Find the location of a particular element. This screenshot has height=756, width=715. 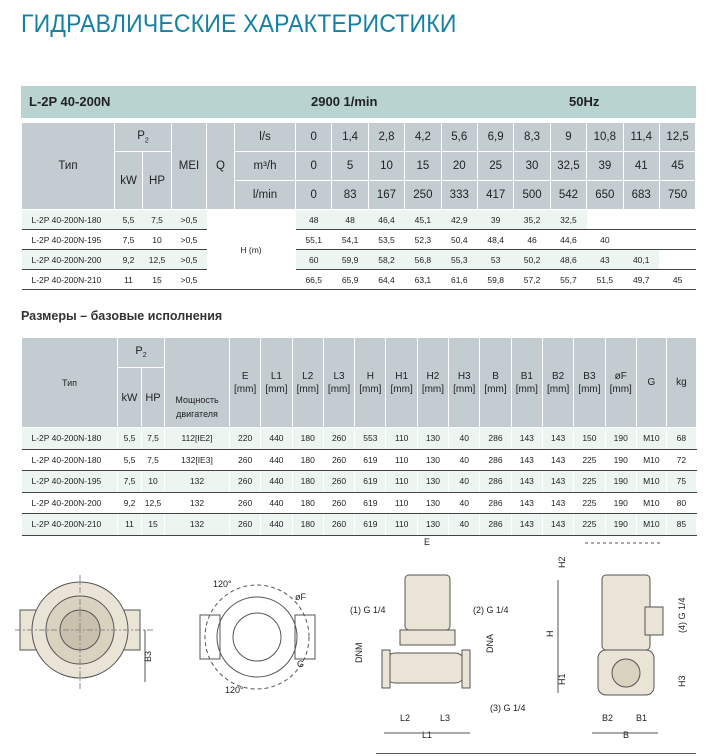

col-name: H1 is located at coordinates (402, 376).